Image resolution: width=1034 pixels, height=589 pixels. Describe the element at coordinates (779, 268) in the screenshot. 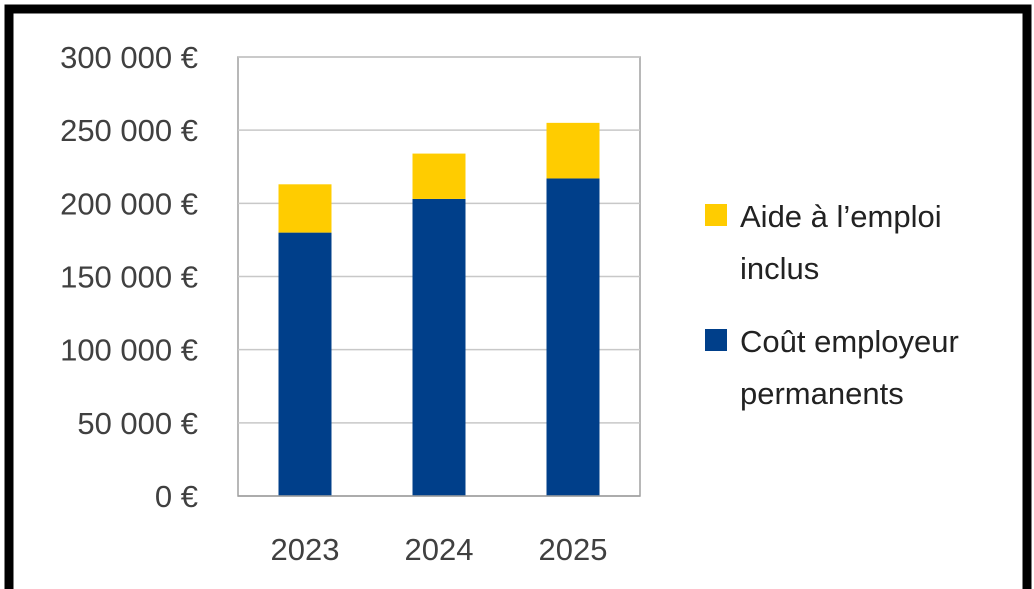

I see `legend-label: inclus` at that location.